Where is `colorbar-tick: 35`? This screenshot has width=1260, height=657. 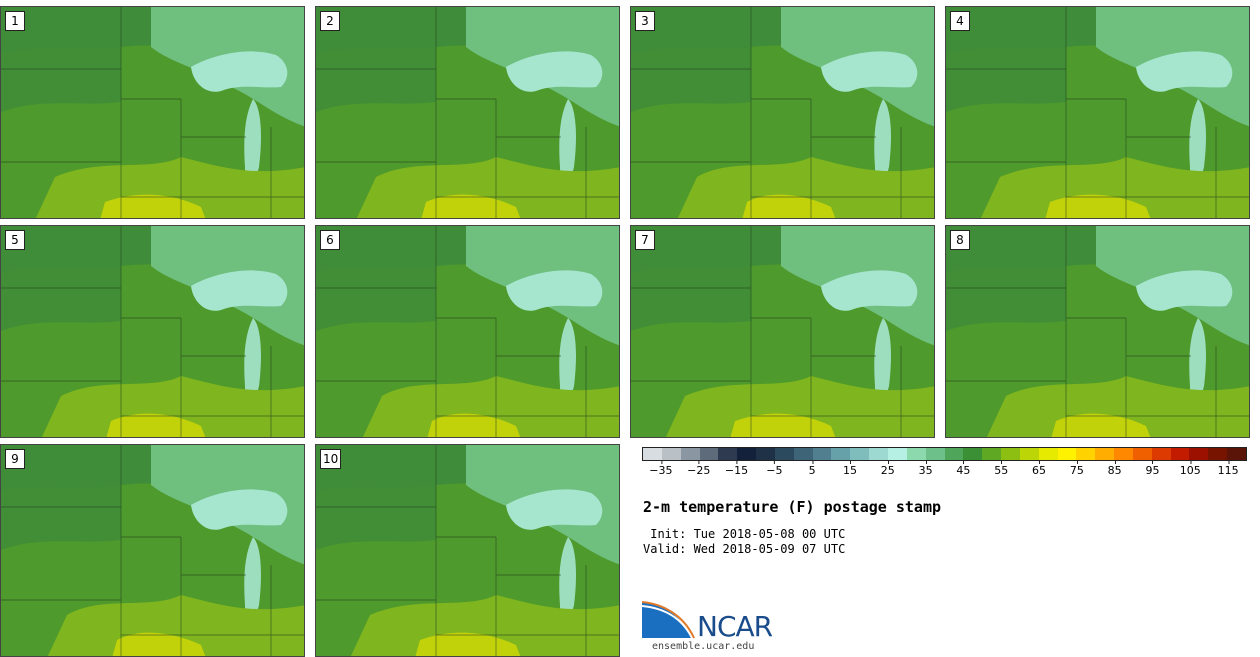
colorbar-tick: 35 is located at coordinates (925, 469).